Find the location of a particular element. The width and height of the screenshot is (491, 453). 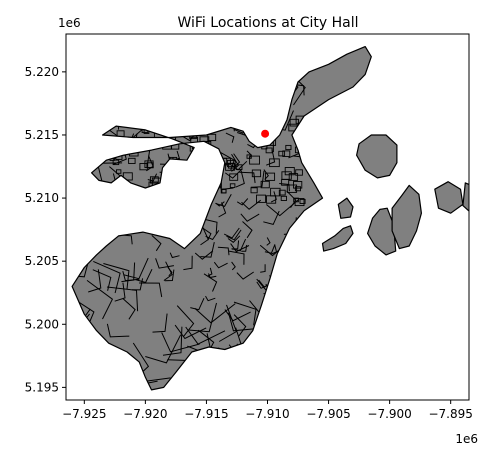

y-tick-label: 5.220 is located at coordinates (42, 72).